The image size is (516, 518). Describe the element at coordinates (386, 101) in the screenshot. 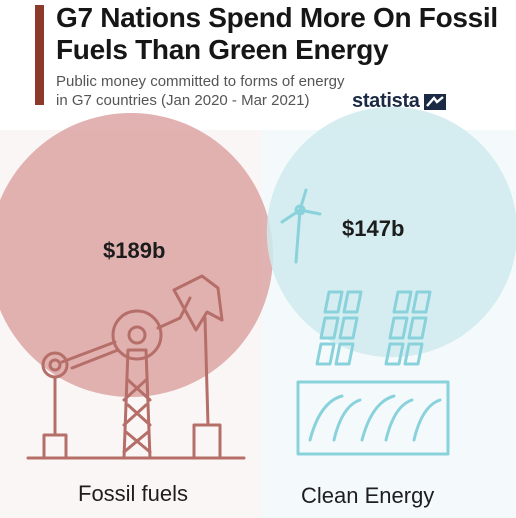

I see `brand-name: statista` at that location.